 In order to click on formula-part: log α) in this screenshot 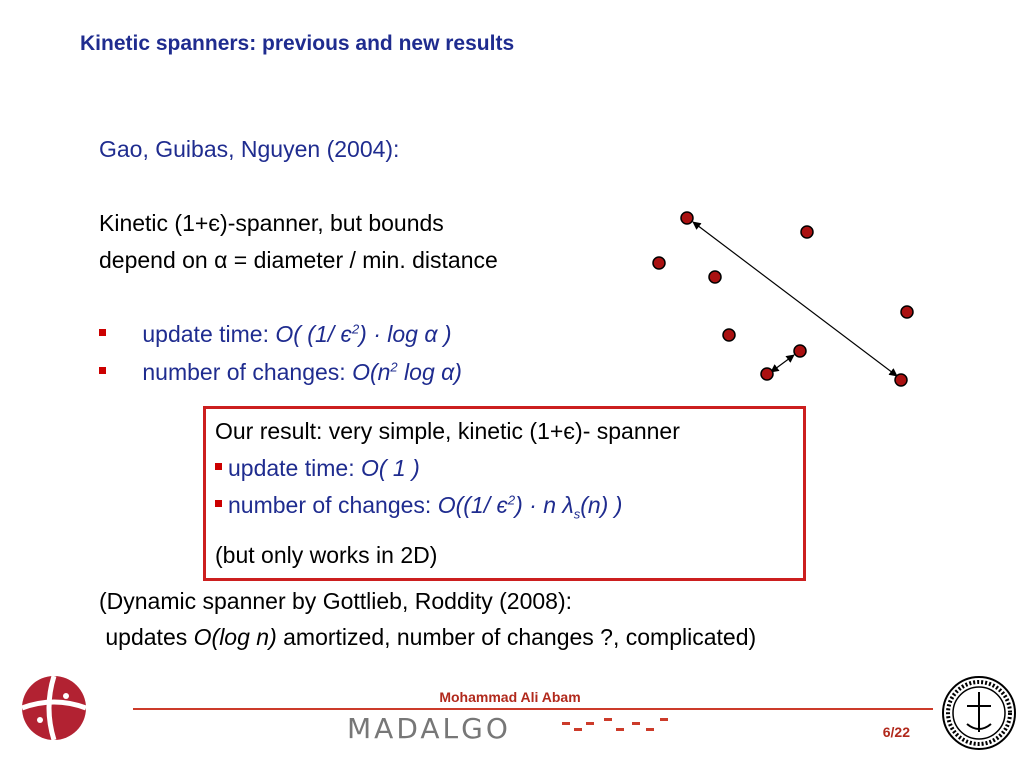, I will do `click(429, 372)`.